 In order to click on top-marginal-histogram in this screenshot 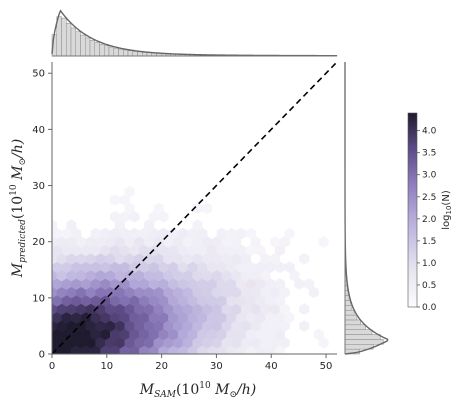, I will do `click(194, 33)`.